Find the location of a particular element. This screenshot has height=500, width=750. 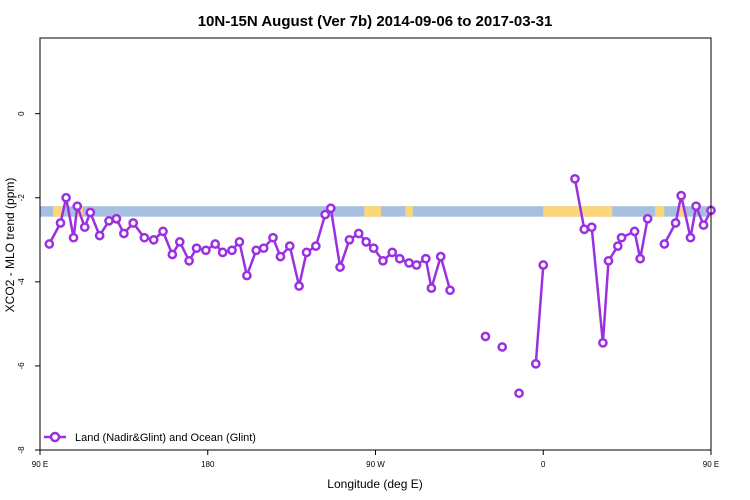

x-tick-label: 90 W is located at coordinates (375, 464).